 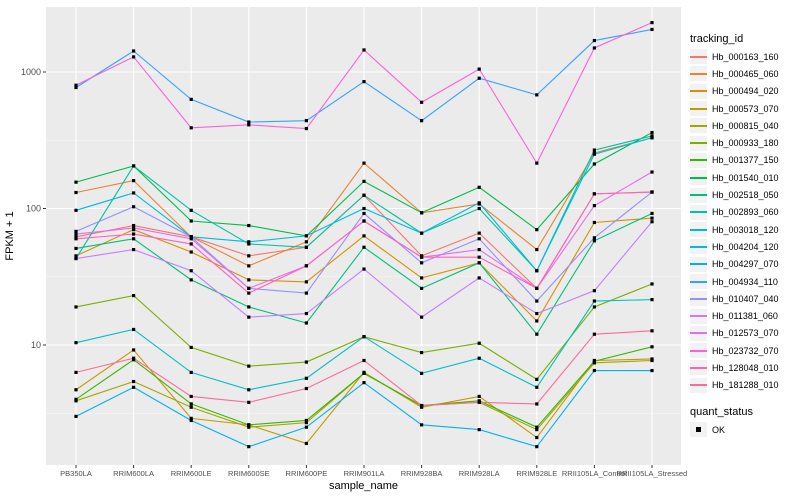 I want to click on legend-entry: Hb_000573_070, so click(x=745, y=108).